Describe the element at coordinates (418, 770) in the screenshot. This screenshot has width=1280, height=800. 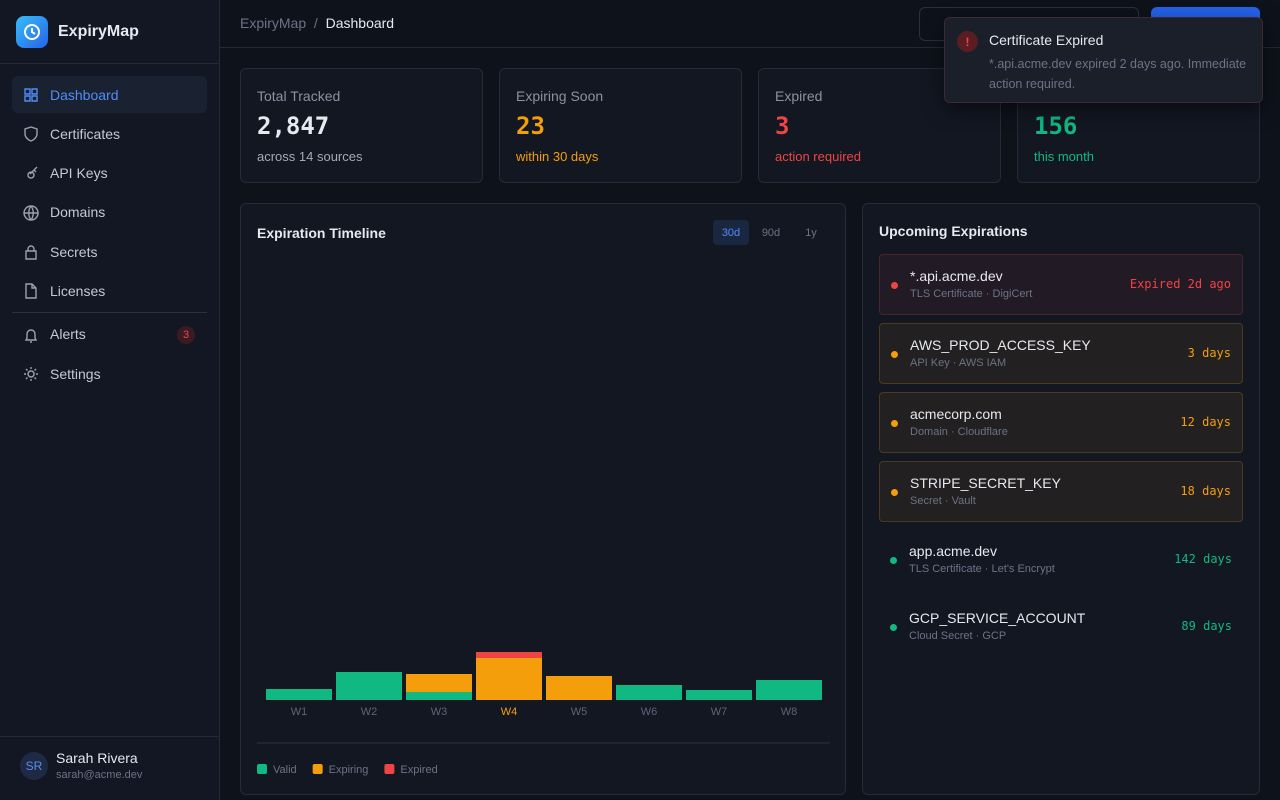
I see `legend-label: Expired` at that location.